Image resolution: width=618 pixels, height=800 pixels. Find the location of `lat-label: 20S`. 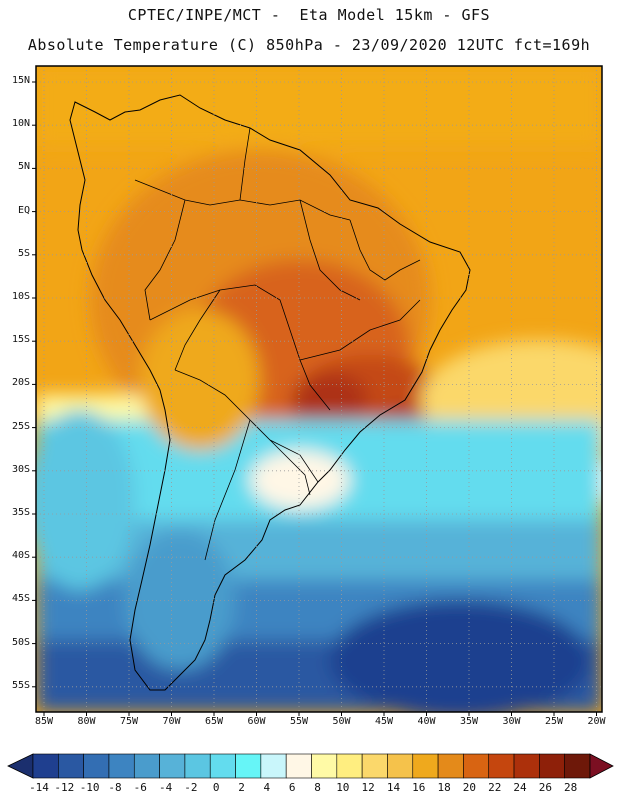

lat-label: 20S is located at coordinates (20, 383).